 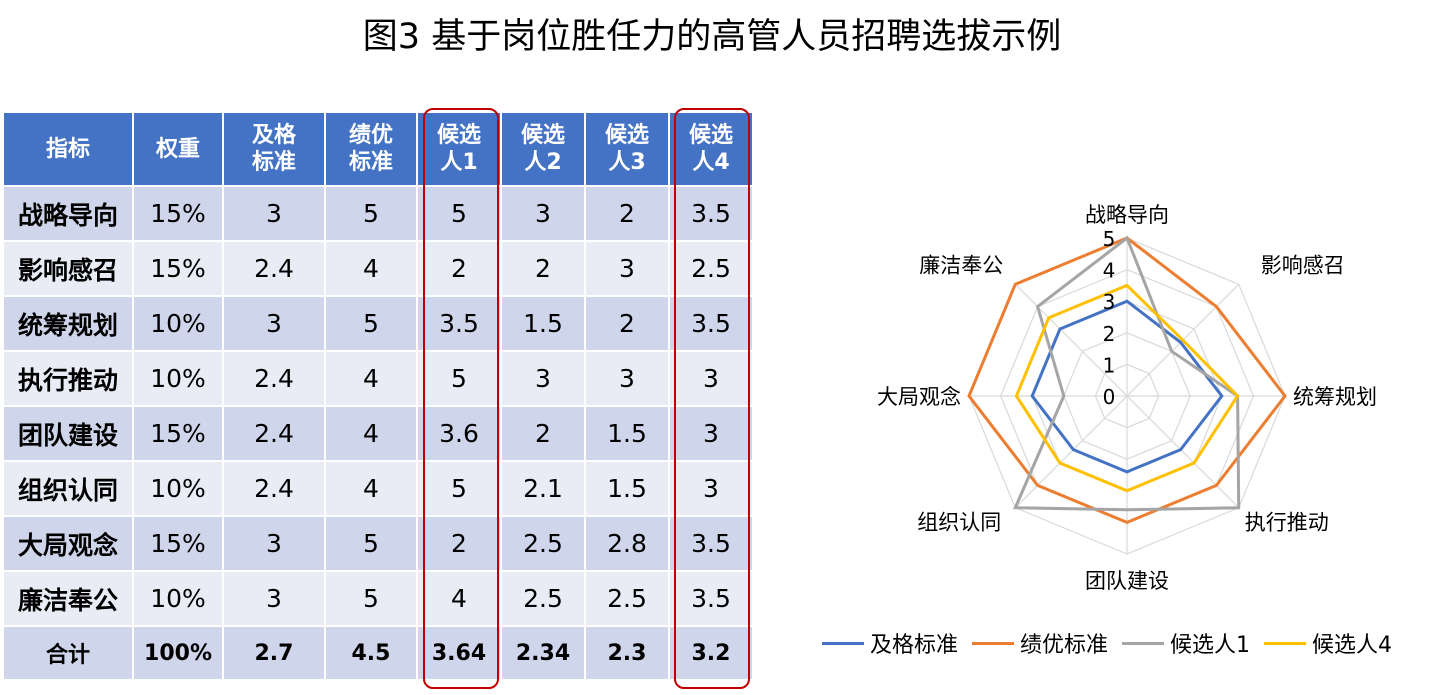 I want to click on category-label: 团队建设, so click(x=1127, y=581).